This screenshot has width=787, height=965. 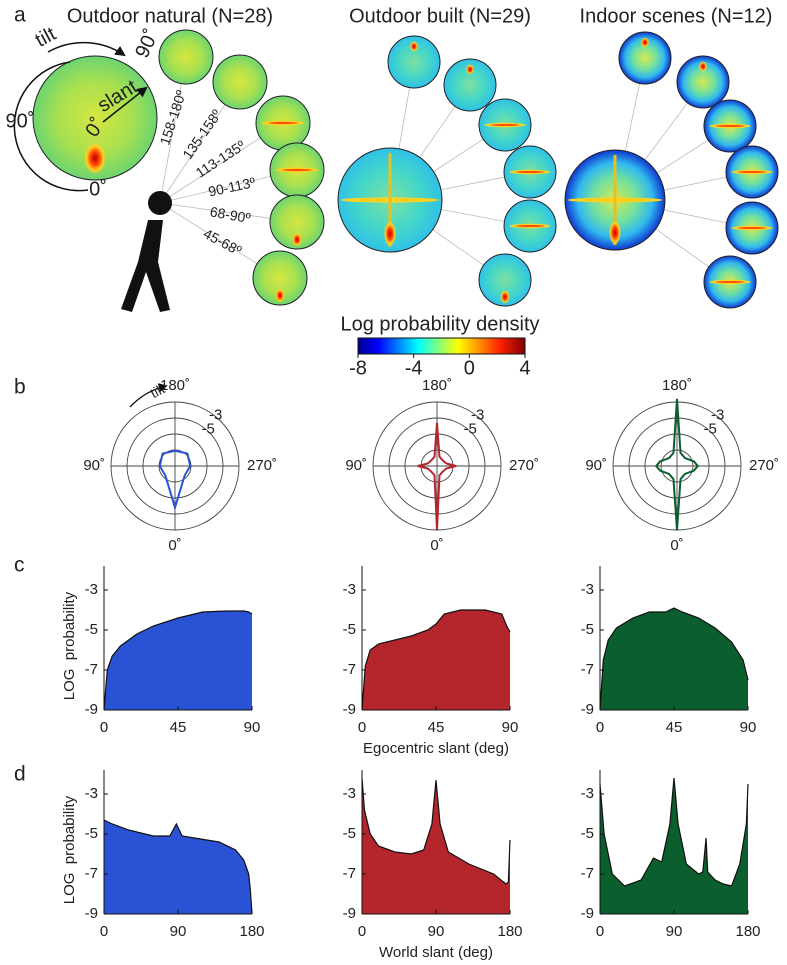 I want to click on colorbar, so click(x=441, y=346).